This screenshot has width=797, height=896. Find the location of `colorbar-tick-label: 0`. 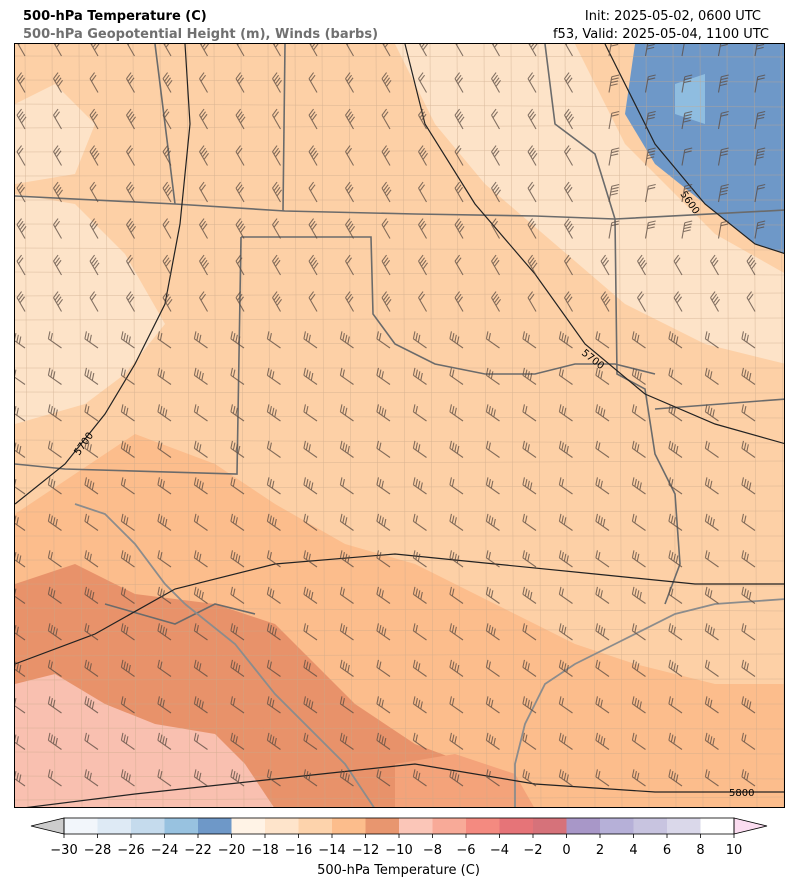

colorbar-tick-label: 0 is located at coordinates (566, 850).